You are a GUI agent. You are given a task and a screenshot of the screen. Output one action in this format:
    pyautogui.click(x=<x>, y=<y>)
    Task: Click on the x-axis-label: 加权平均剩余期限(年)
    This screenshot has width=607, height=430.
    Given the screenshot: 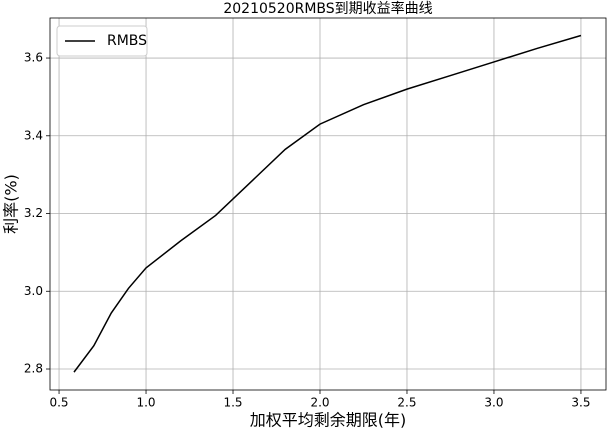 What is the action you would take?
    pyautogui.click(x=328, y=420)
    